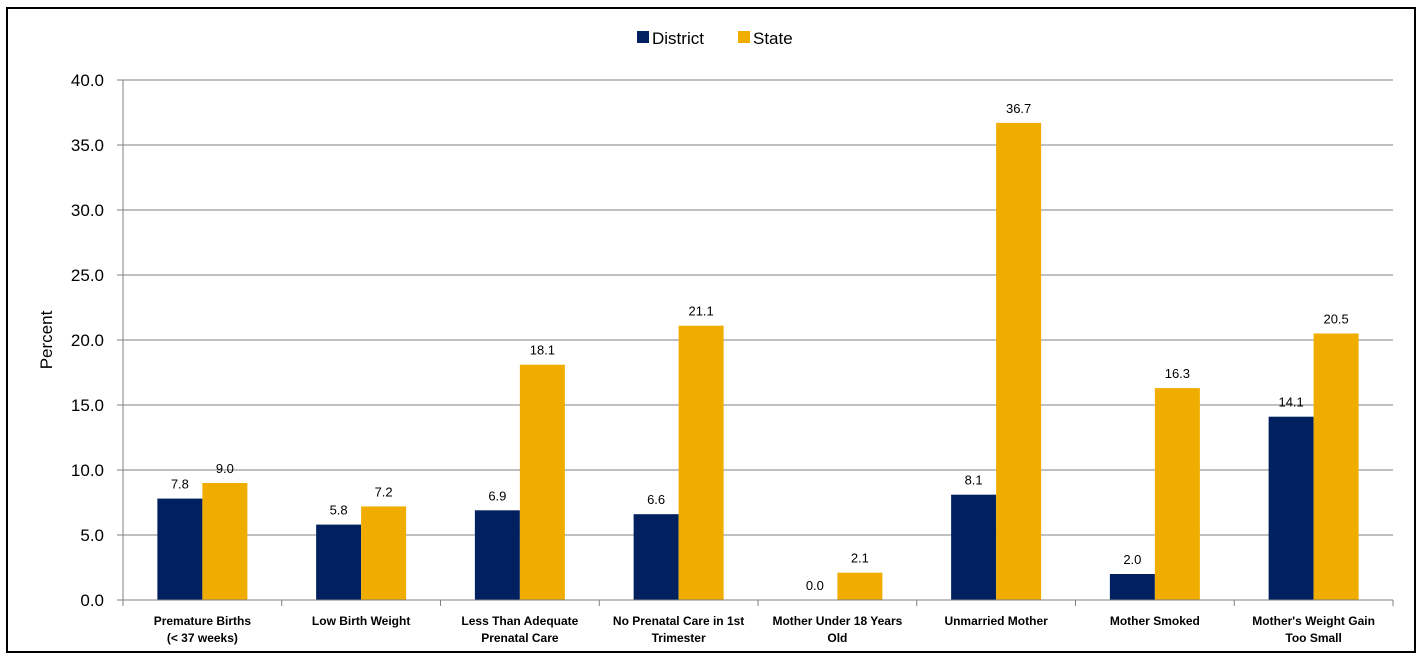 This screenshot has width=1423, height=660. What do you see at coordinates (361, 621) in the screenshot?
I see `category-label: Low Birth Weight` at bounding box center [361, 621].